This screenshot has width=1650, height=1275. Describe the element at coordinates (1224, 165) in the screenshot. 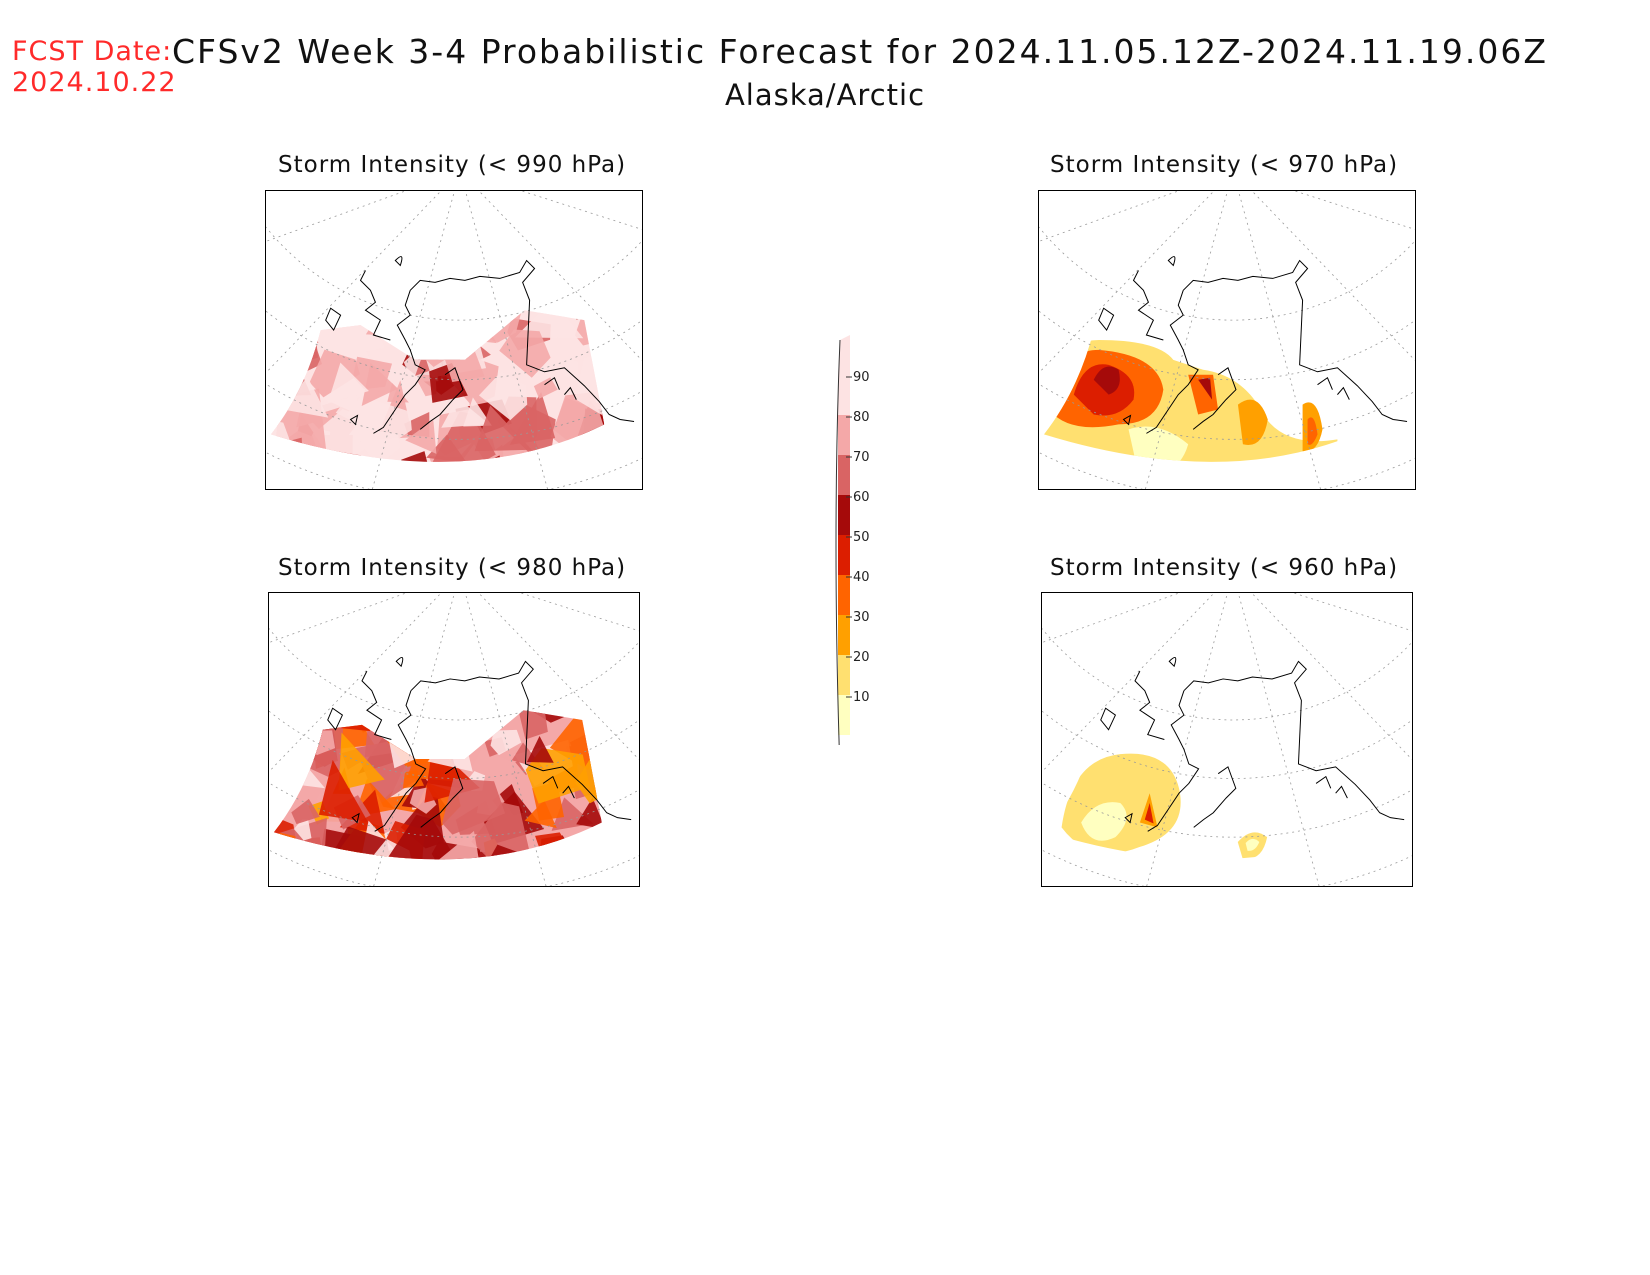

I see `panel-title-970: Storm Intensity (< 970 hPa)` at that location.